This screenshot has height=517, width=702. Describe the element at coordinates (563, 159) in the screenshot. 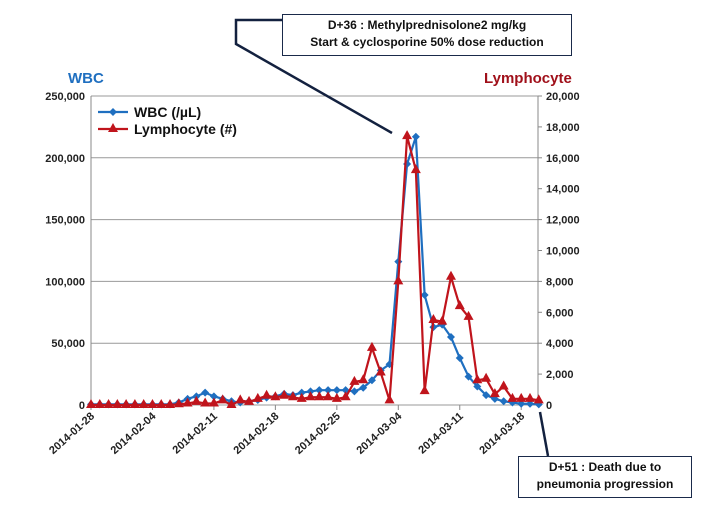

I see `y-right-tick-label: 16,000` at that location.